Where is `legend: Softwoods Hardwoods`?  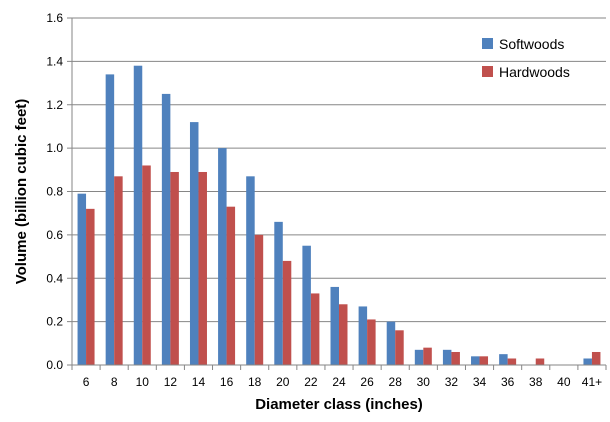 legend: Softwoods Hardwoods is located at coordinates (526, 58).